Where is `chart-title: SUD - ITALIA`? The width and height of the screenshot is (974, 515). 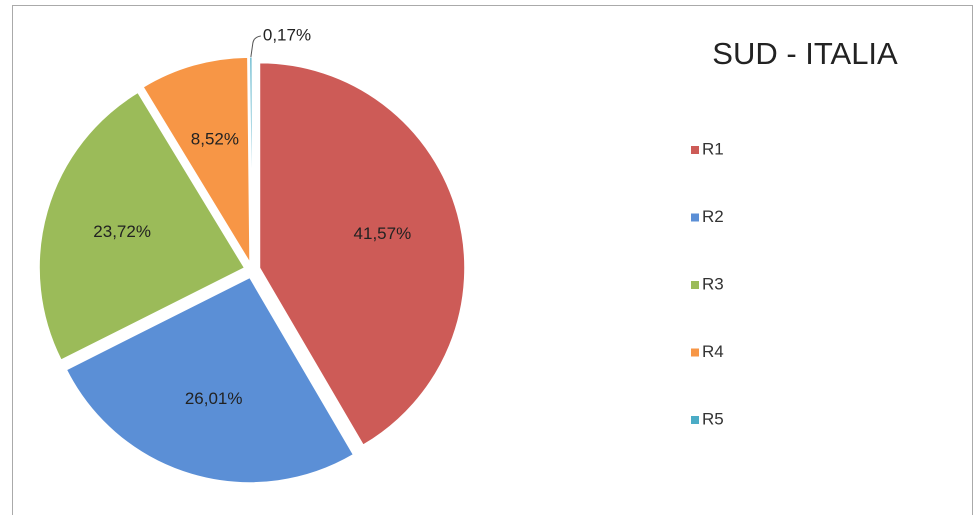 chart-title: SUD - ITALIA is located at coordinates (805, 53).